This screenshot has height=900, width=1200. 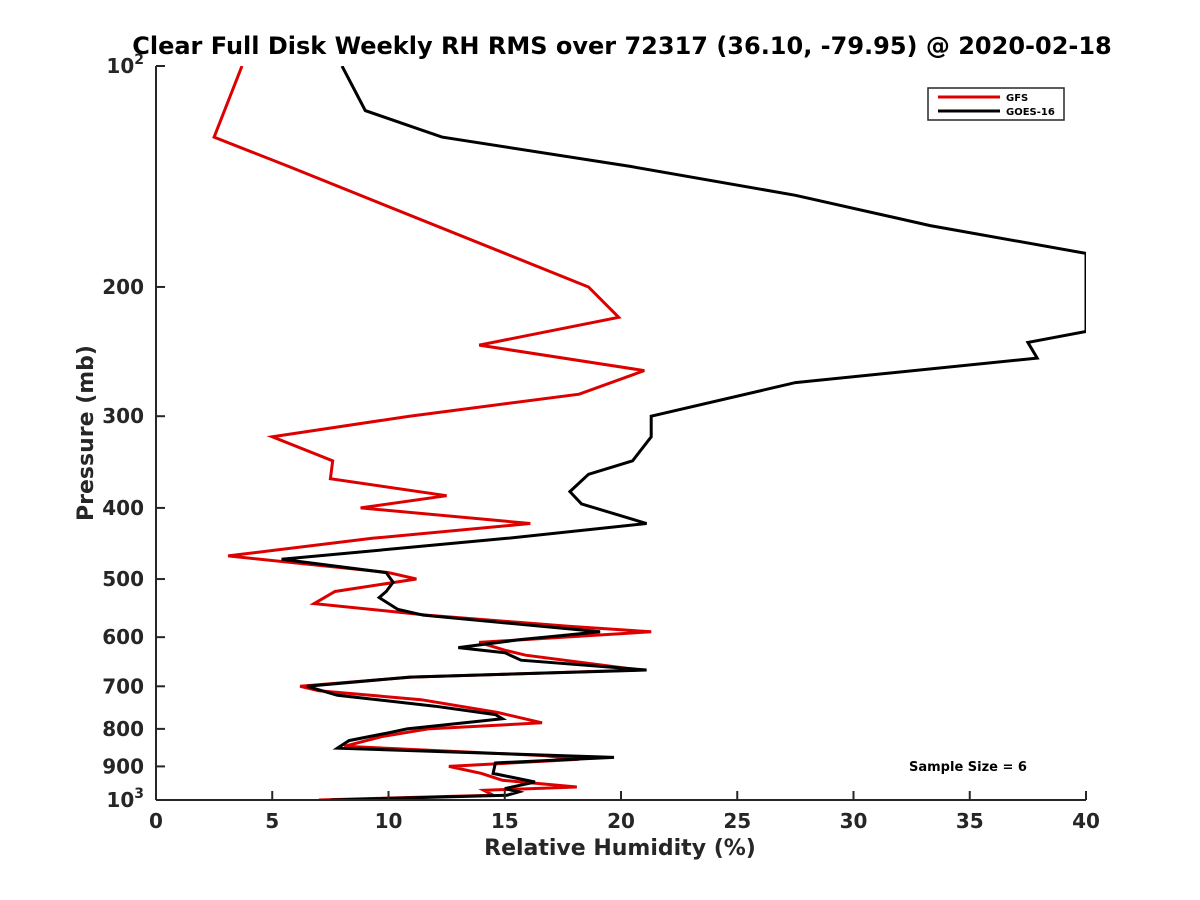 What do you see at coordinates (1017, 98) in the screenshot?
I see `legend-label-gfs: GFS` at bounding box center [1017, 98].